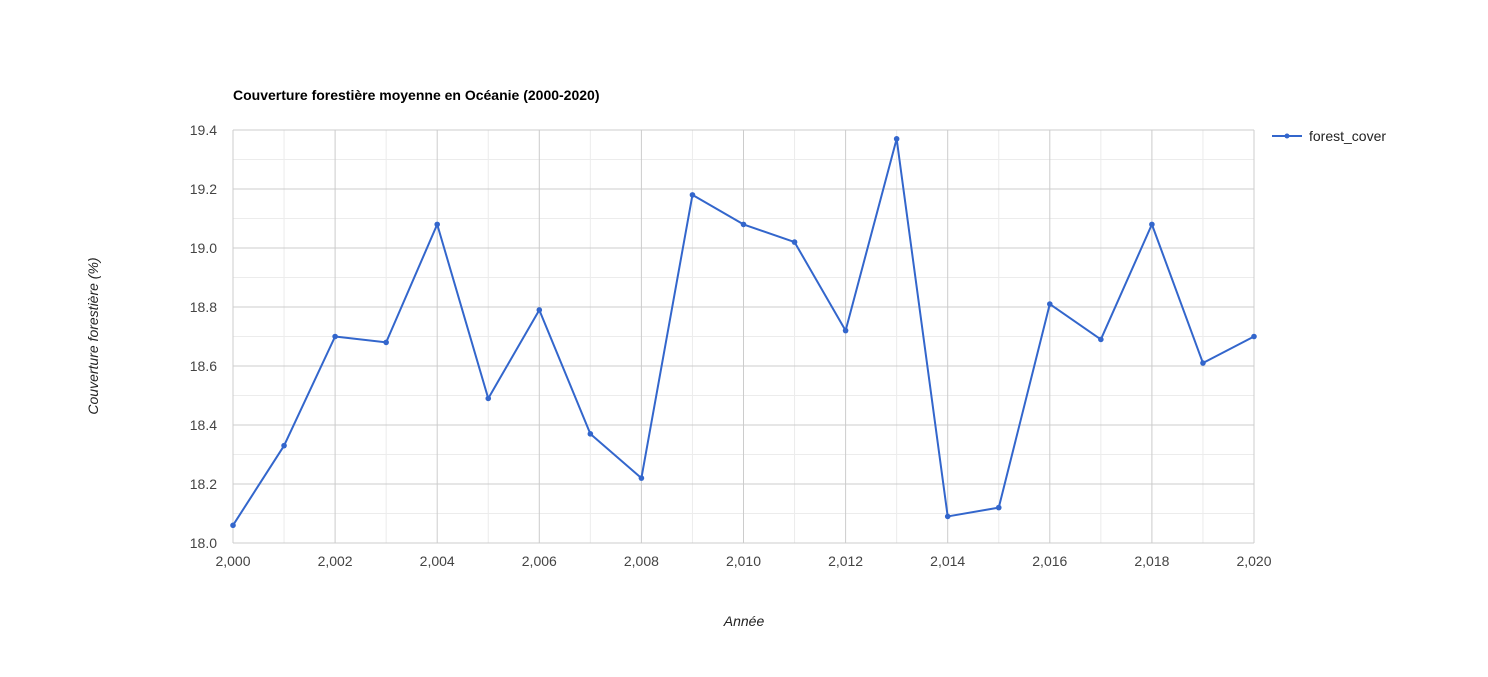 The image size is (1488, 677). Describe the element at coordinates (539, 561) in the screenshot. I see `x-tick-label: 2,006` at that location.